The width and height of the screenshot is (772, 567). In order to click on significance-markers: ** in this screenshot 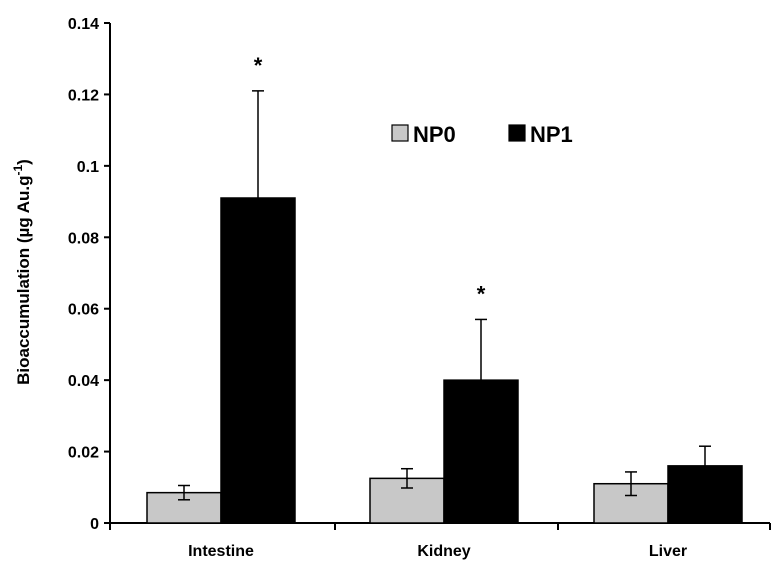, I will do `click(370, 180)`.